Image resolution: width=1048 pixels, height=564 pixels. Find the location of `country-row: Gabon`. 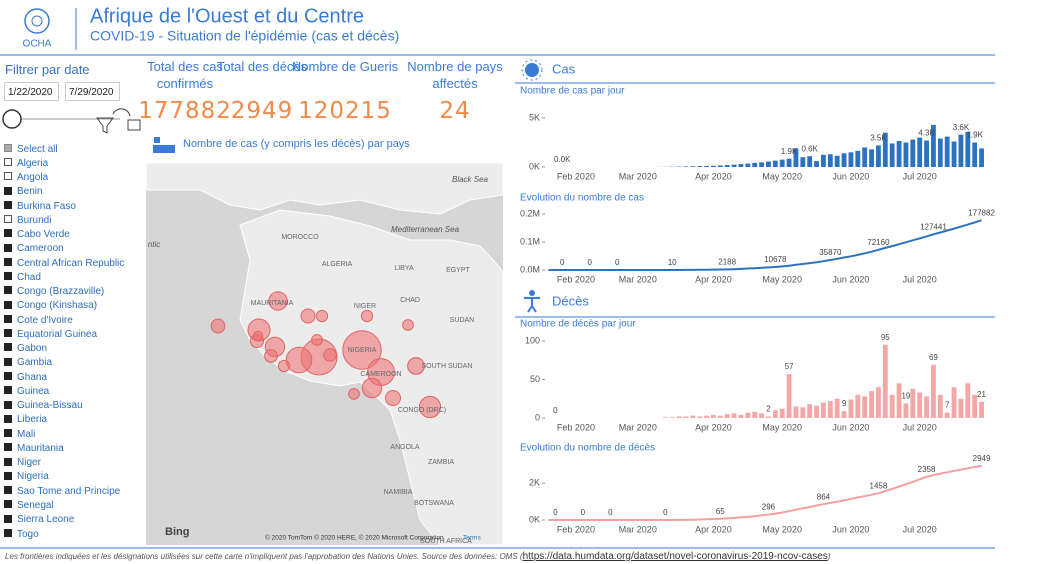

country-row: Gabon is located at coordinates (25, 348).